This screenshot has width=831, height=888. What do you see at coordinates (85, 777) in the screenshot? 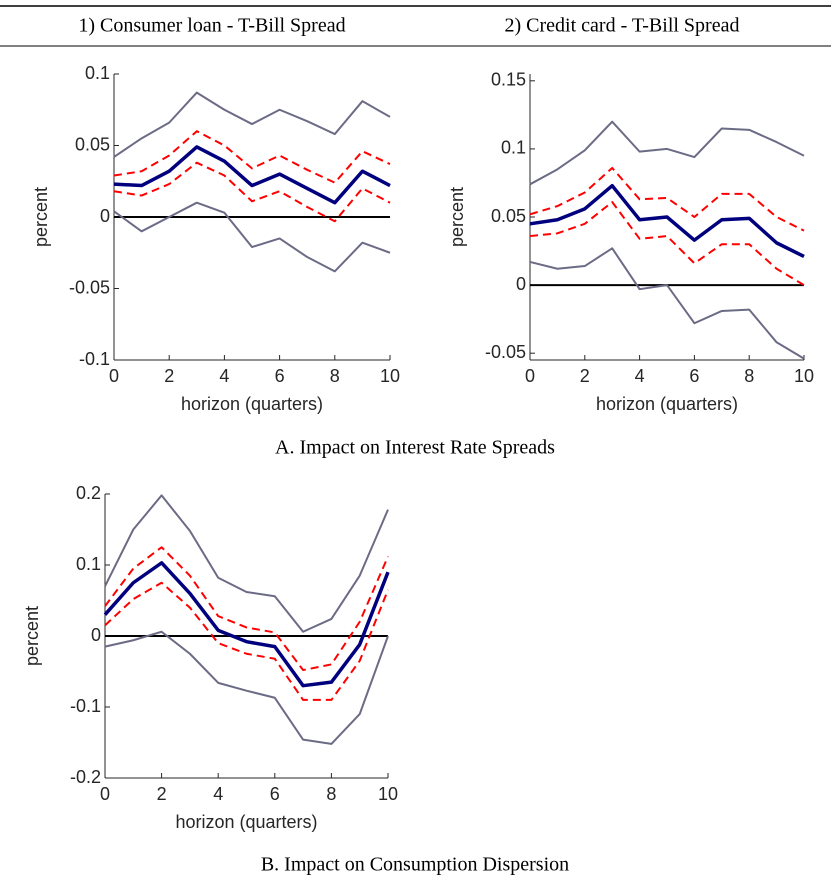
I see `y-tick-label: -0.2` at bounding box center [85, 777].